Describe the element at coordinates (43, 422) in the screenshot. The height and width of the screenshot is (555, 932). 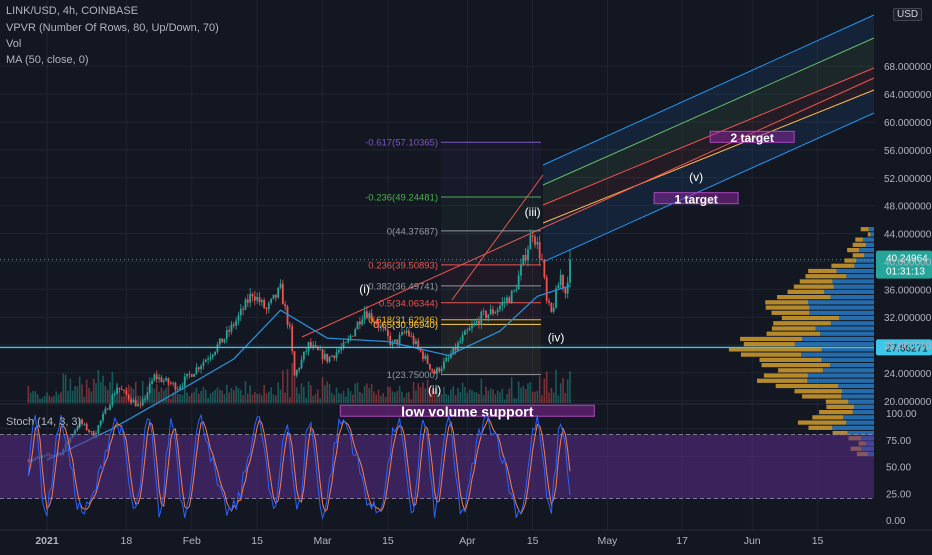
I see `stoch-indicator-label: Stoch (14, 3, 3)` at that location.